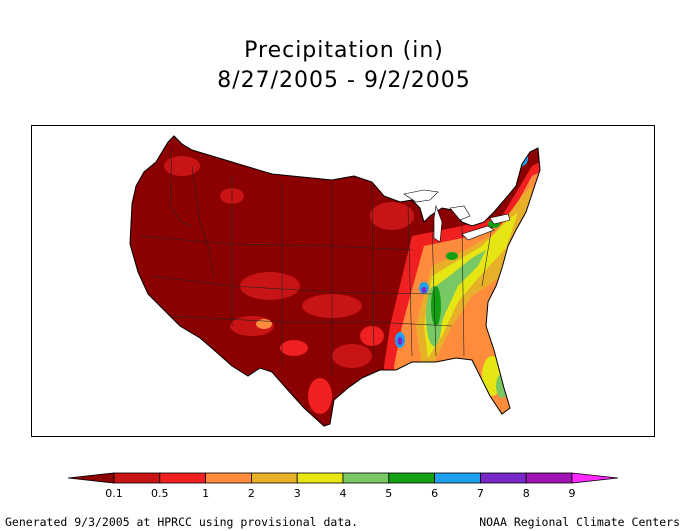  What do you see at coordinates (526, 493) in the screenshot?
I see `legend-tick-label: 8` at bounding box center [526, 493].